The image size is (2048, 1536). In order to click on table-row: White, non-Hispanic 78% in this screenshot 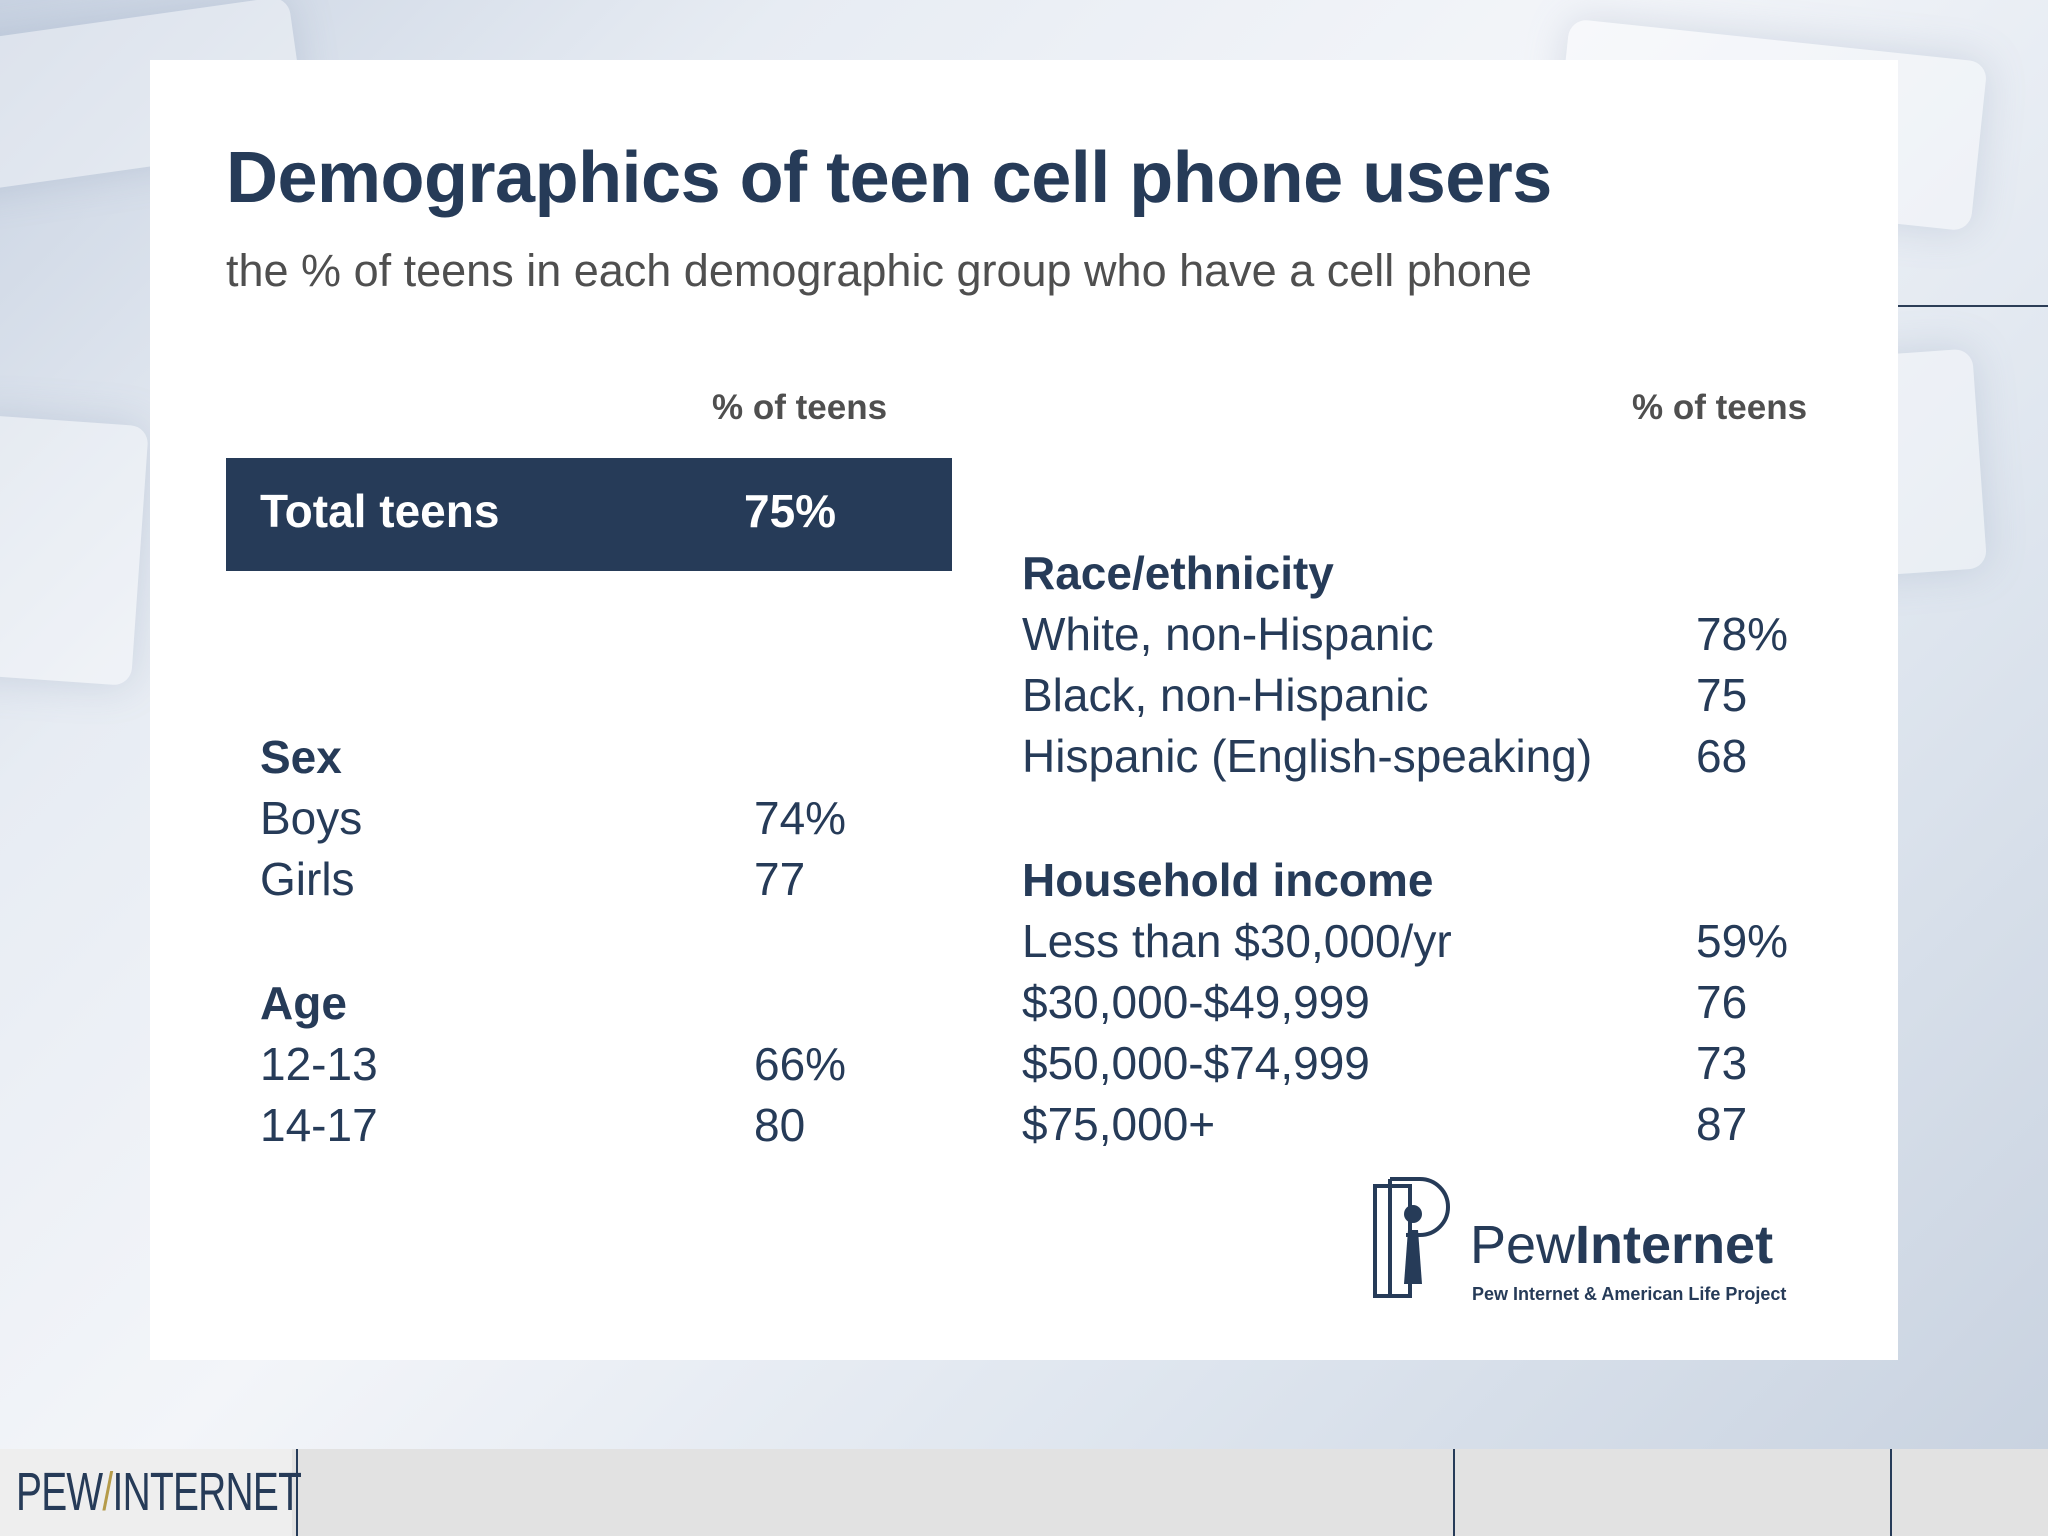, I will do `click(1432, 634)`.